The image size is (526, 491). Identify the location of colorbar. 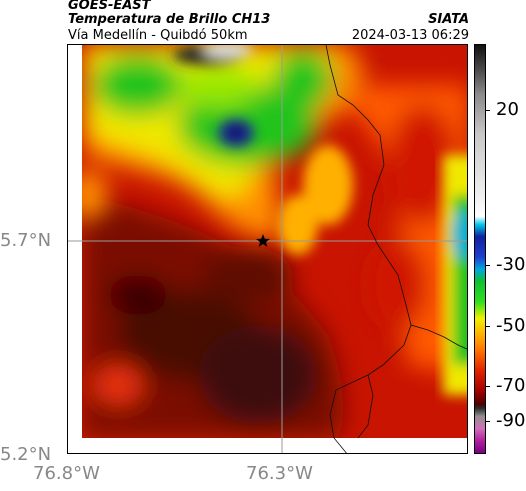
(480, 249).